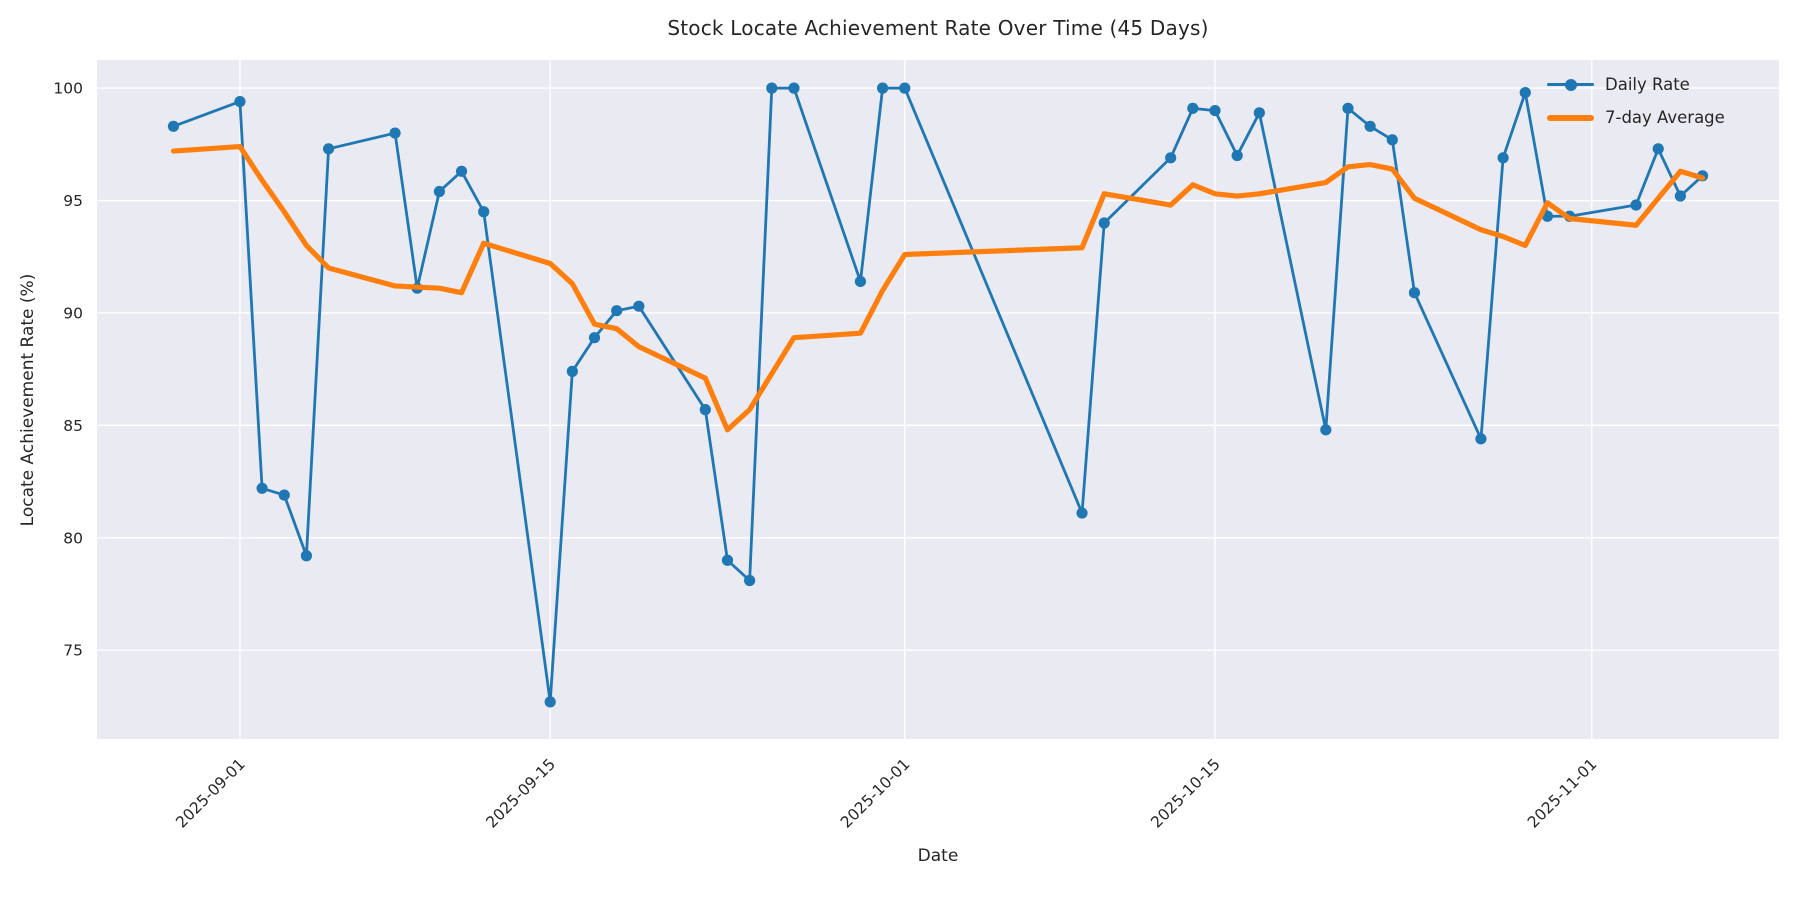 This screenshot has width=1800, height=900. Describe the element at coordinates (73, 201) in the screenshot. I see `y-tick-label: 95` at that location.